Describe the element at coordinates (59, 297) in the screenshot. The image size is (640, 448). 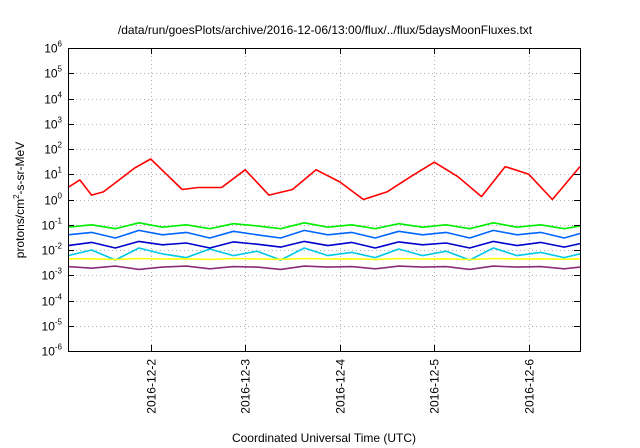
I see `y-tick-exponent: -4` at that location.